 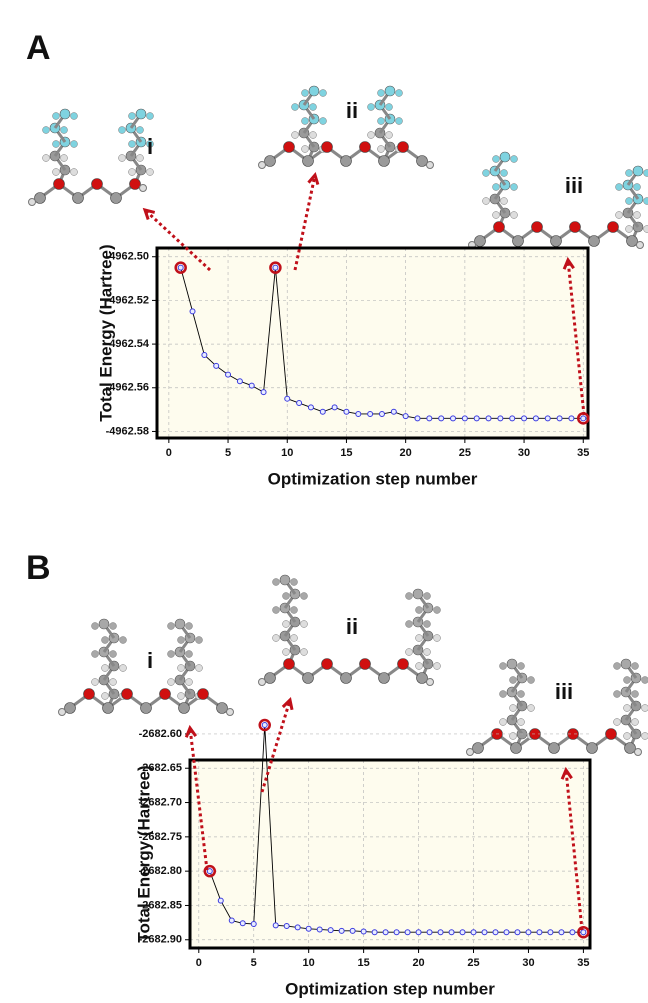 What do you see at coordinates (169, 453) in the screenshot?
I see `x-tick-label: 0` at bounding box center [169, 453].